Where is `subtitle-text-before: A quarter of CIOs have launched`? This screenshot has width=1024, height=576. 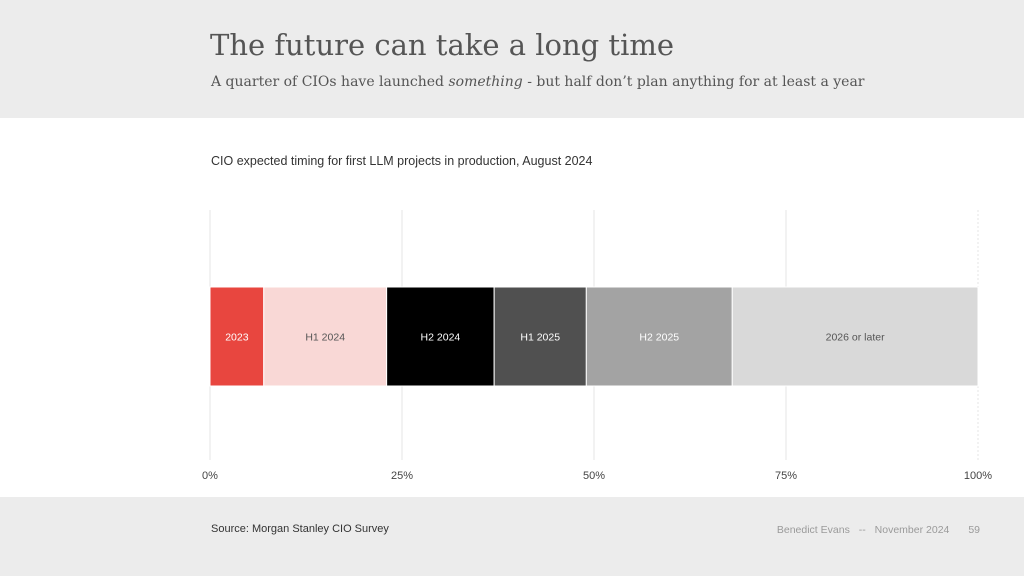 subtitle-text-before: A quarter of CIOs have launched is located at coordinates (330, 82).